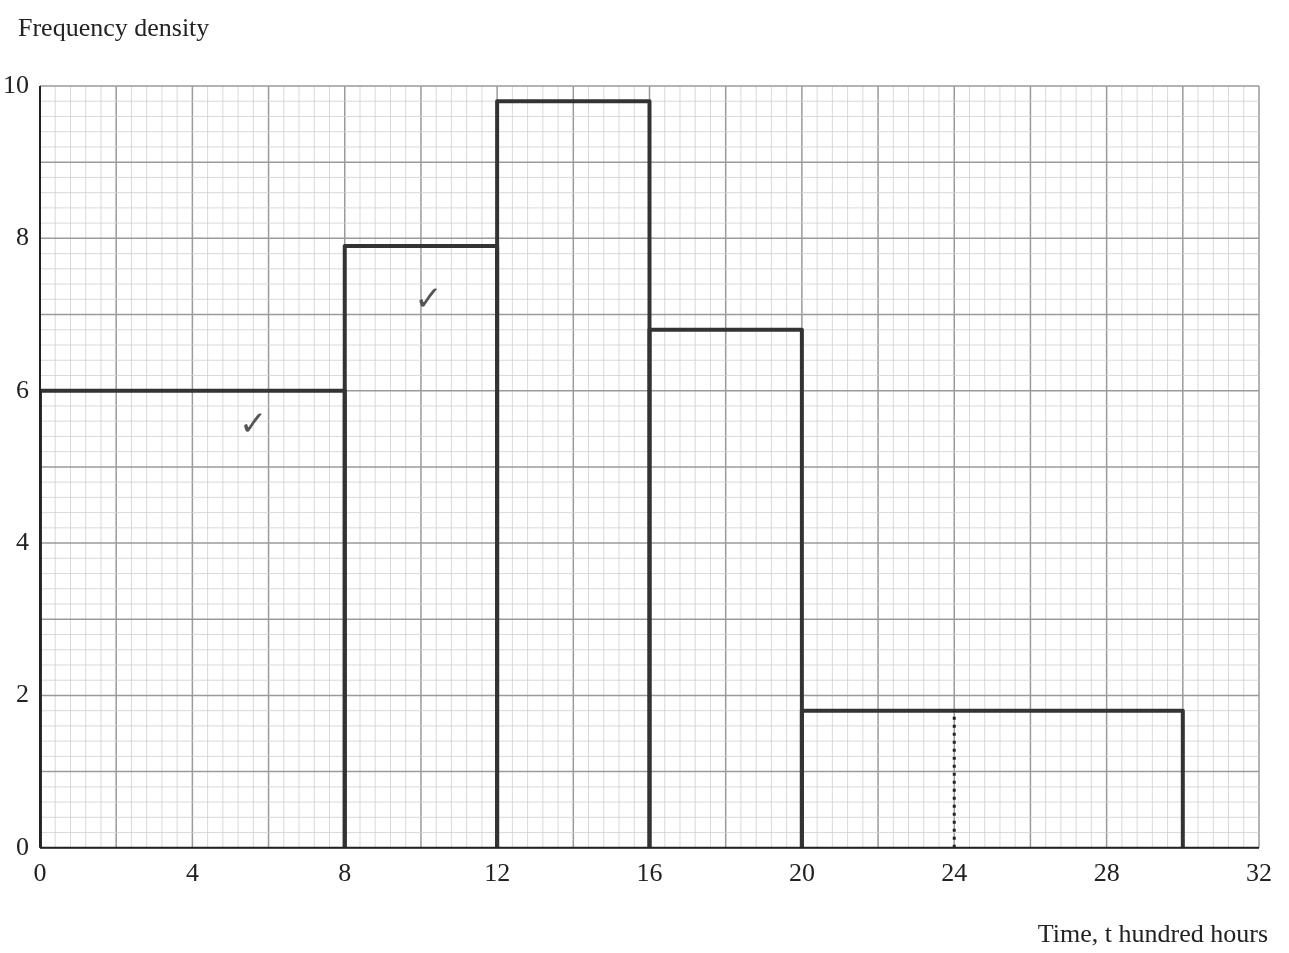  I want to click on y-tick-label: 8, so click(22, 237).